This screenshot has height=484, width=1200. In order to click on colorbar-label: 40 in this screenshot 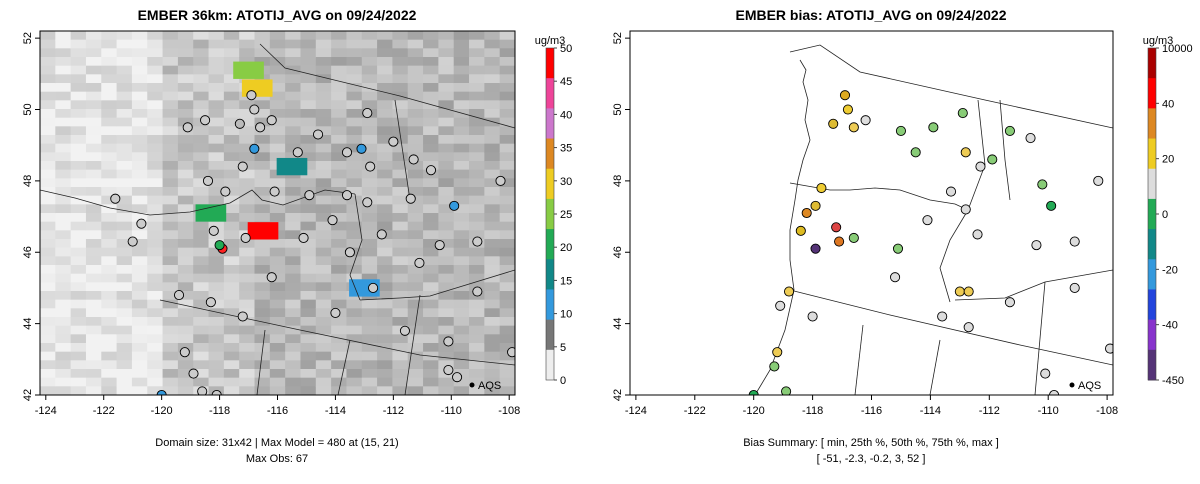, I will do `click(1168, 104)`.